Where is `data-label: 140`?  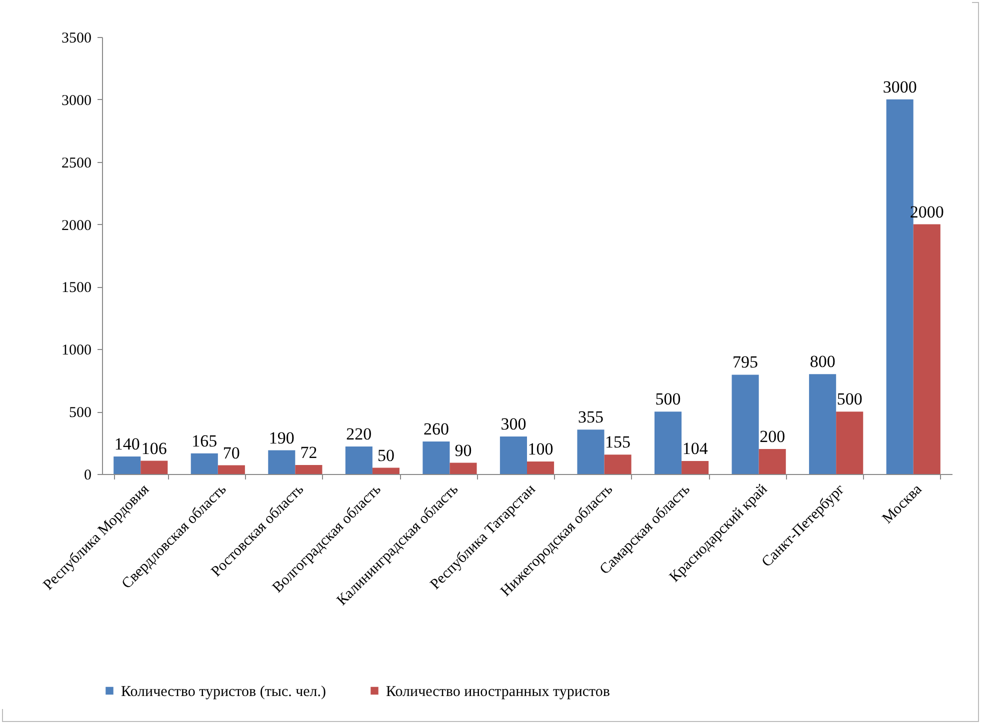
data-label: 140 is located at coordinates (127, 444).